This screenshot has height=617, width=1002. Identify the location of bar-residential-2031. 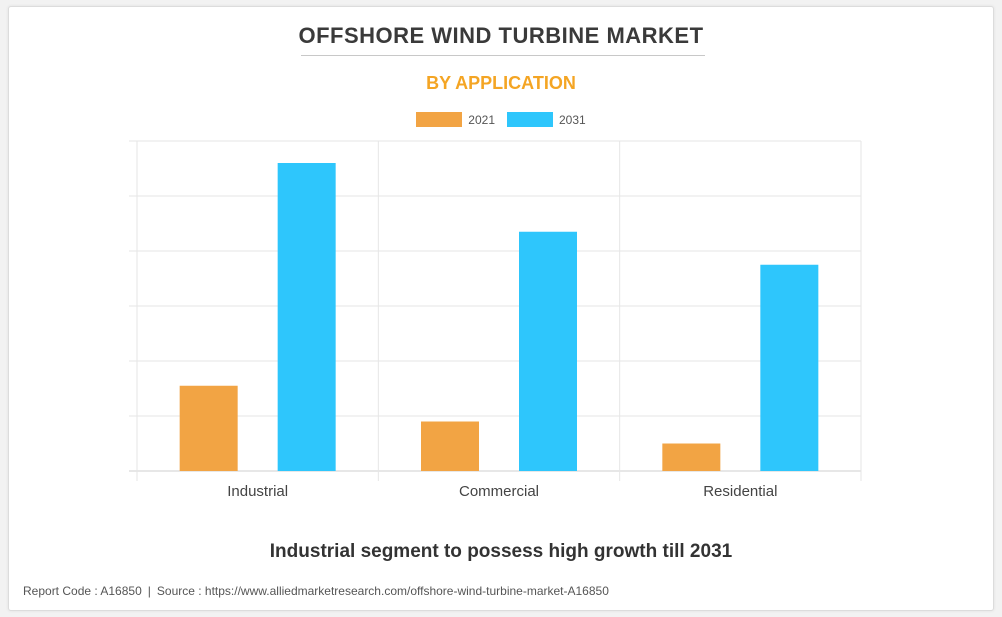
(789, 367).